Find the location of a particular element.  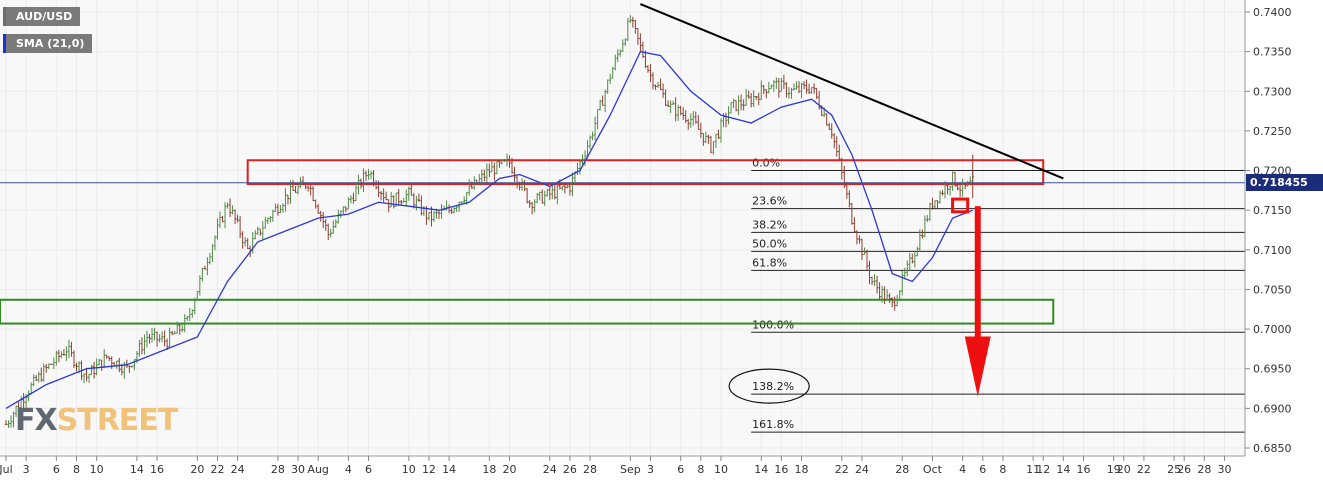

x-axis-background is located at coordinates (622, 468).